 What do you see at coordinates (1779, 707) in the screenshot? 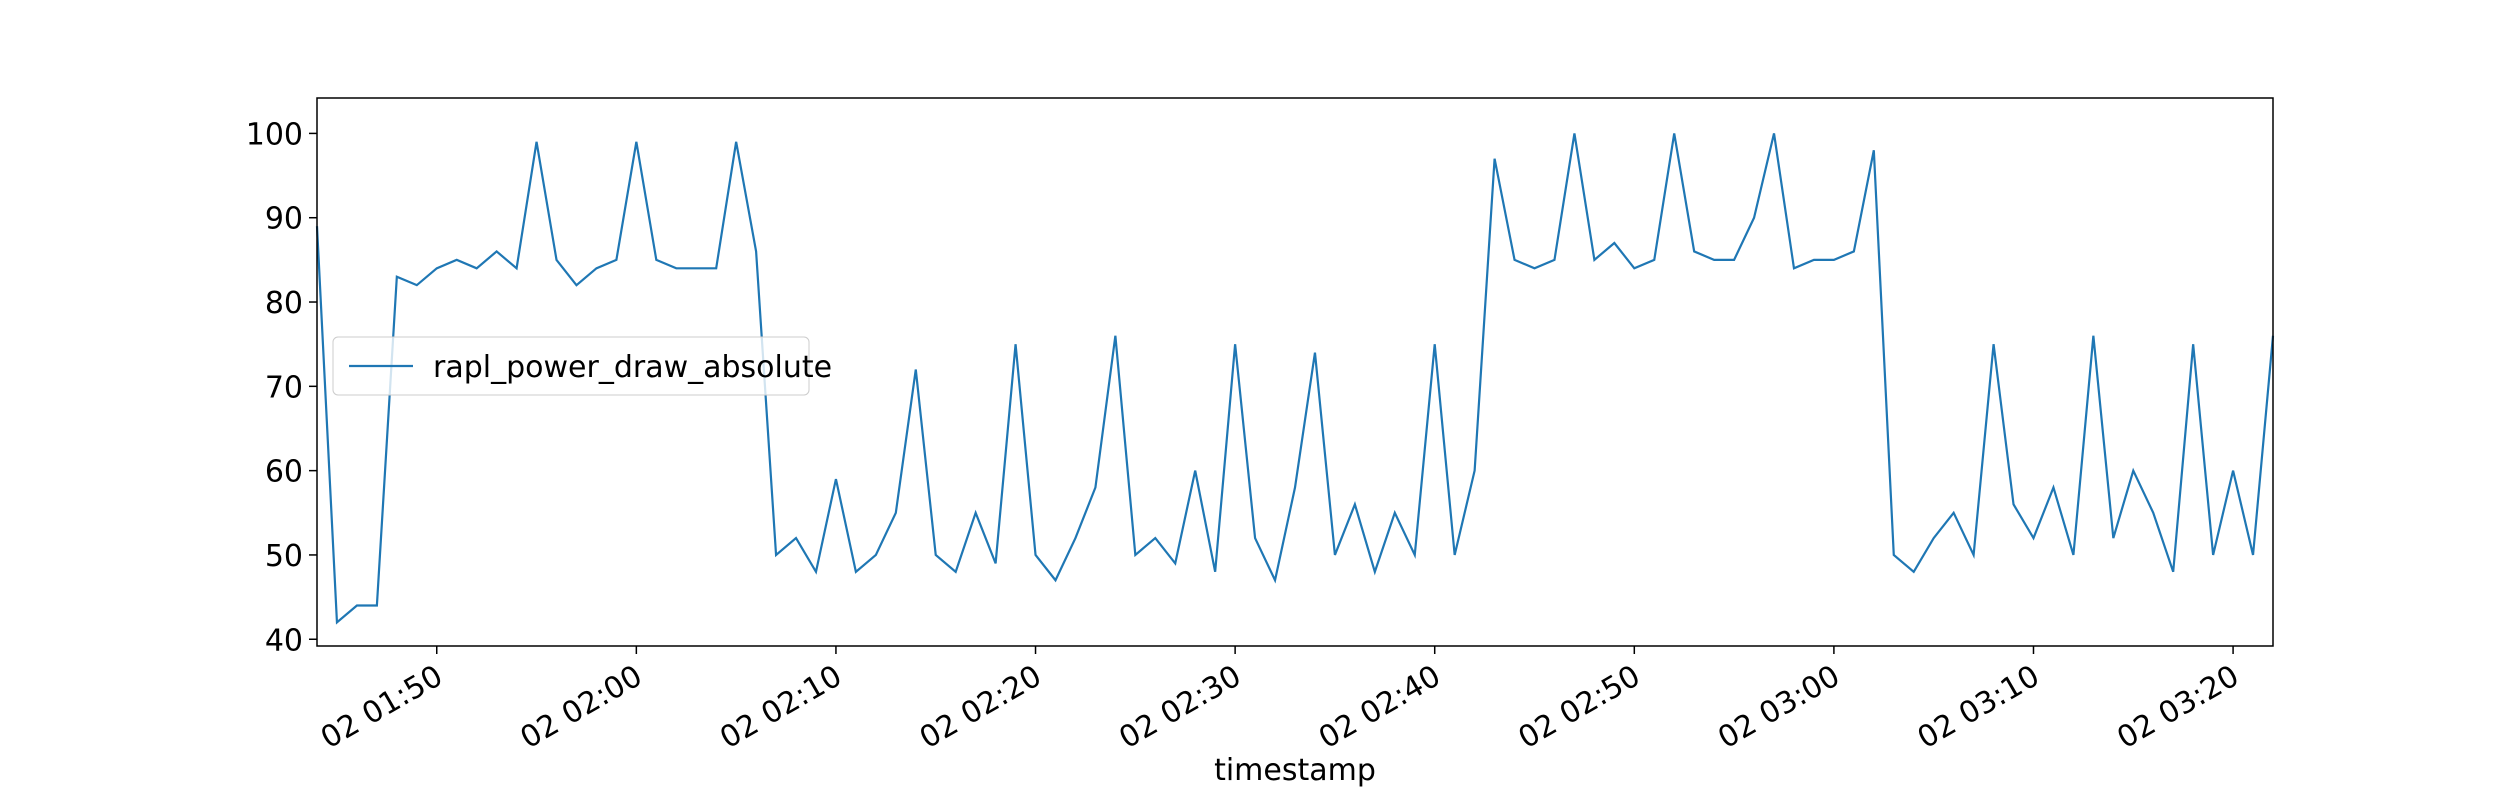
I see `x-tick-label: 02 03:00` at bounding box center [1779, 707].